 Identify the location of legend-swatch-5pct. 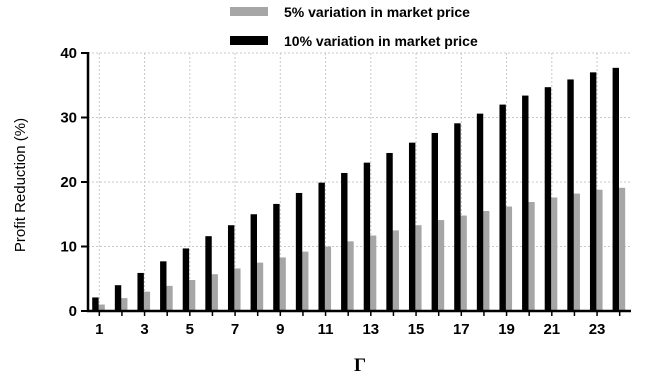
(249, 11).